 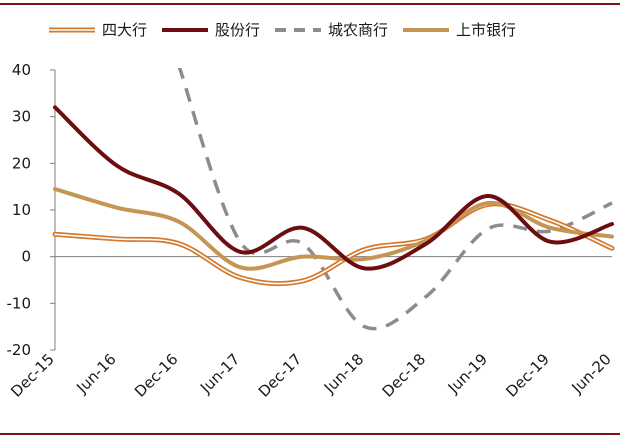 What do you see at coordinates (486, 30) in the screenshot?
I see `legend-label-listed-banks: 上市银行` at bounding box center [486, 30].